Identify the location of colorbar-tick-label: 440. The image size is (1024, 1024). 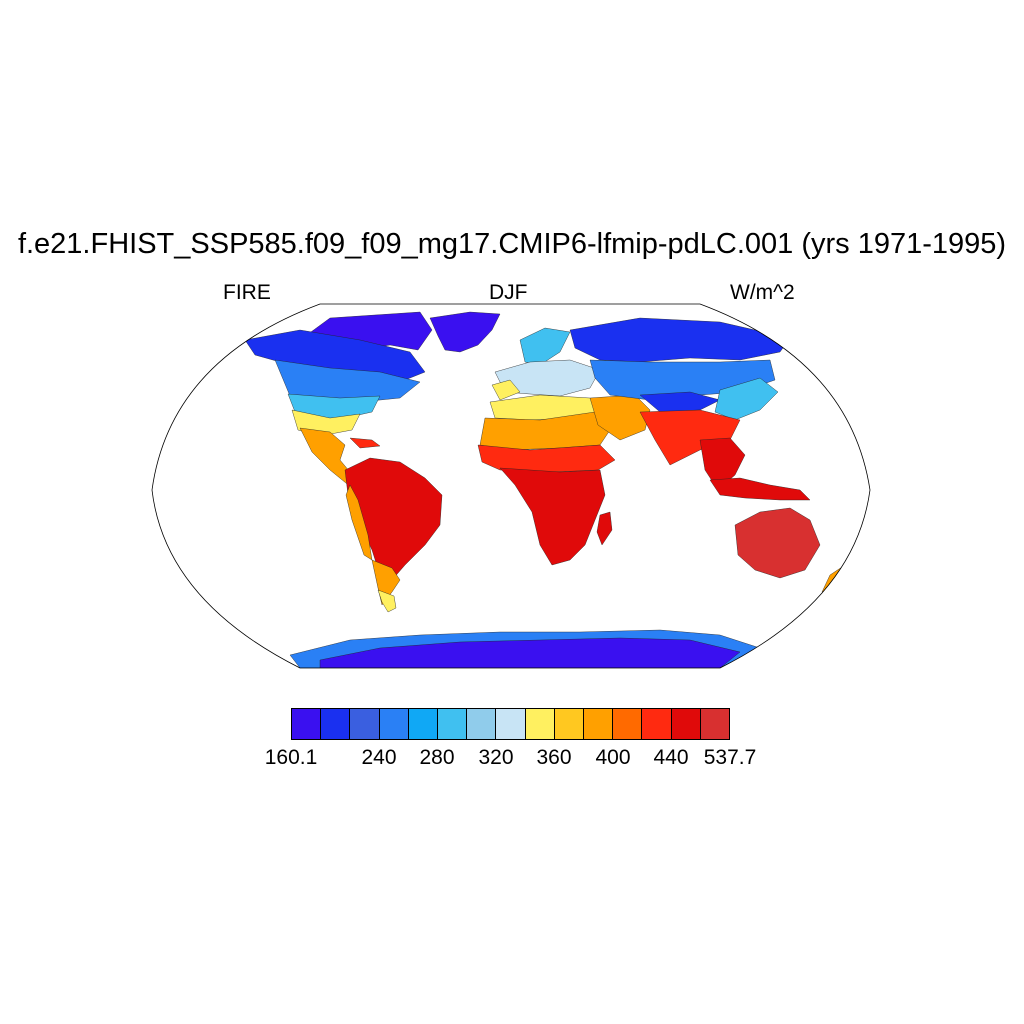
(671, 757).